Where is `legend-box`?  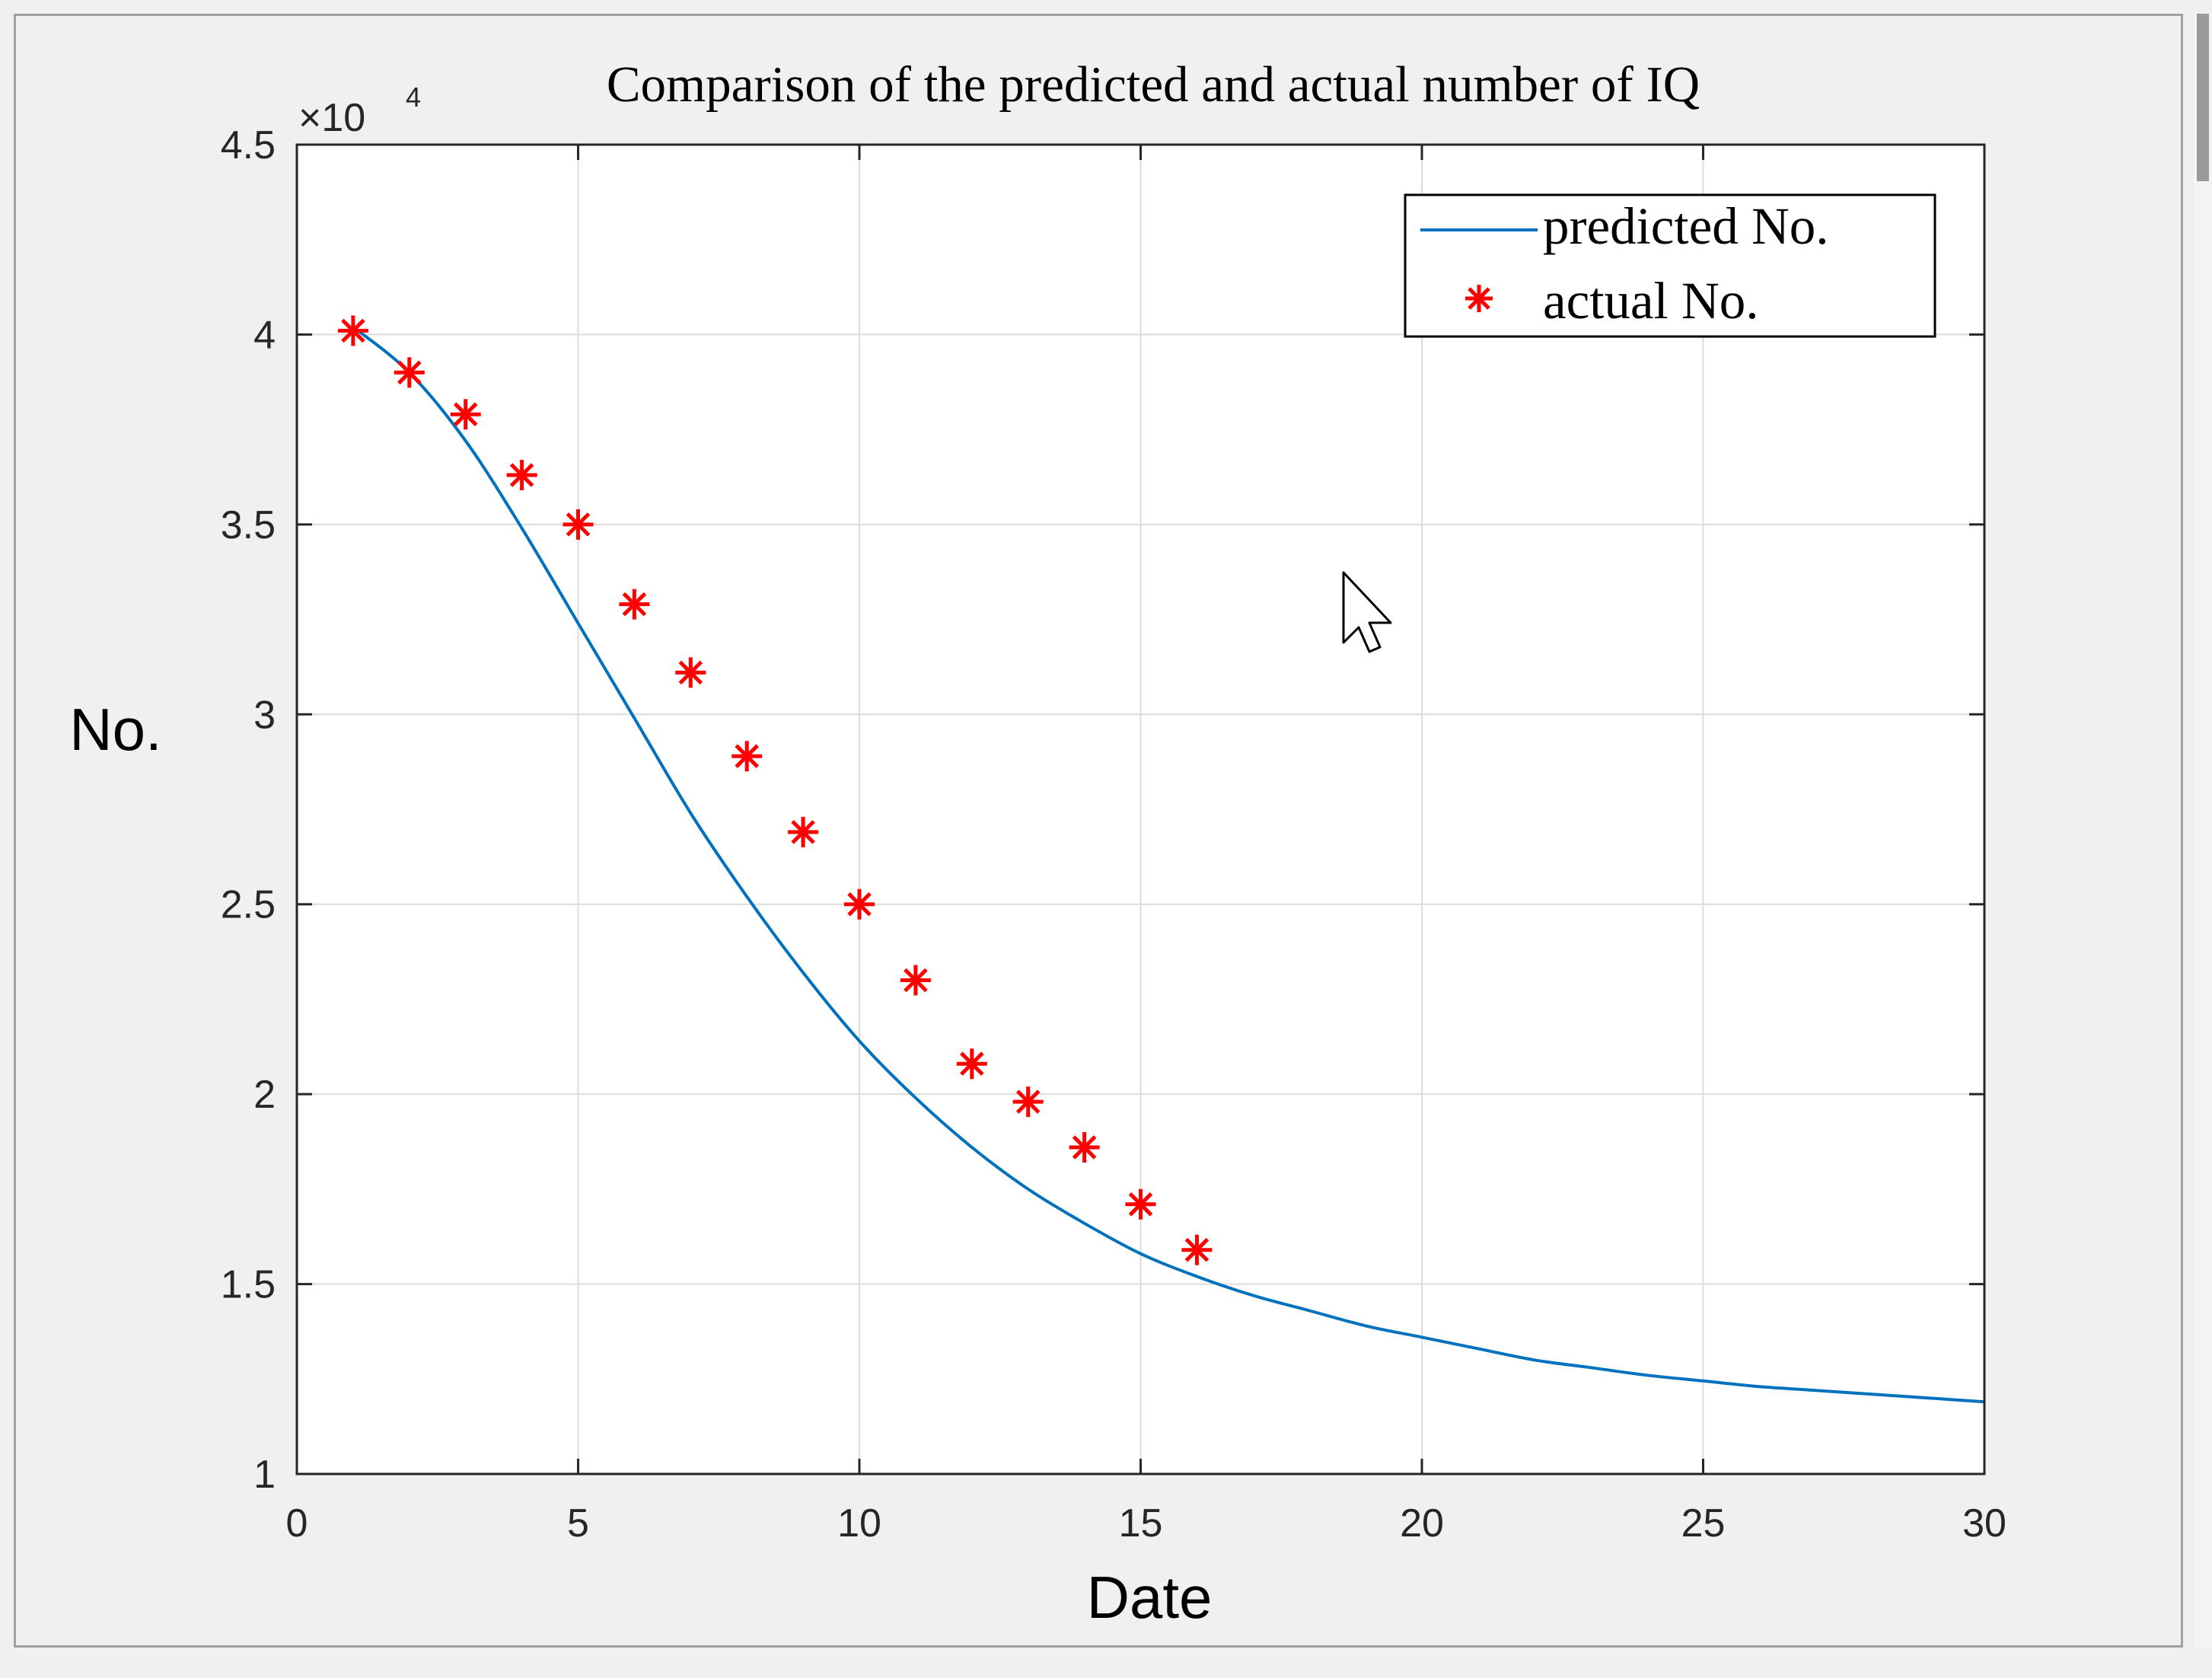
legend-box is located at coordinates (1670, 266).